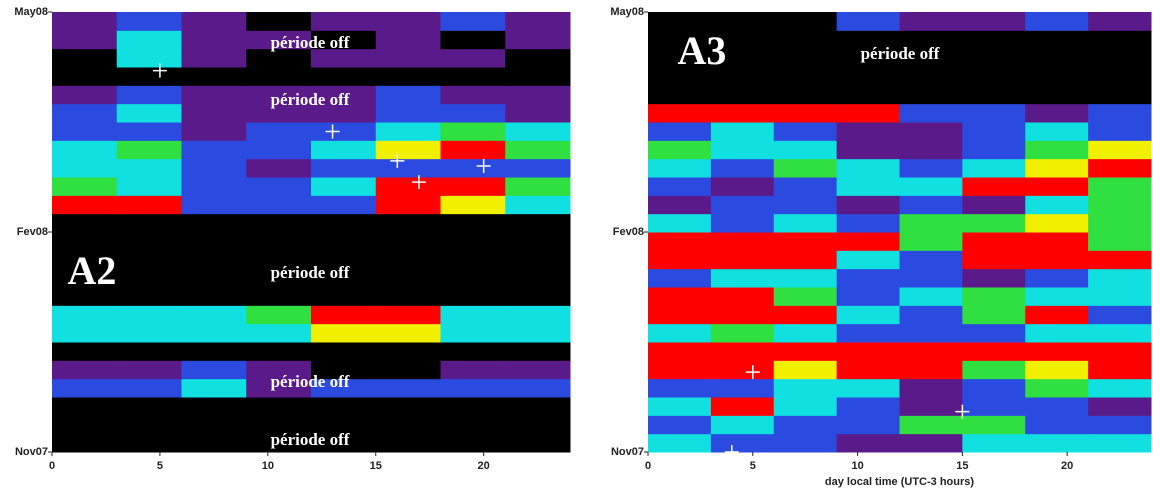 This screenshot has height=493, width=1153. What do you see at coordinates (376, 466) in the screenshot?
I see `x-tick-label: 15` at bounding box center [376, 466].